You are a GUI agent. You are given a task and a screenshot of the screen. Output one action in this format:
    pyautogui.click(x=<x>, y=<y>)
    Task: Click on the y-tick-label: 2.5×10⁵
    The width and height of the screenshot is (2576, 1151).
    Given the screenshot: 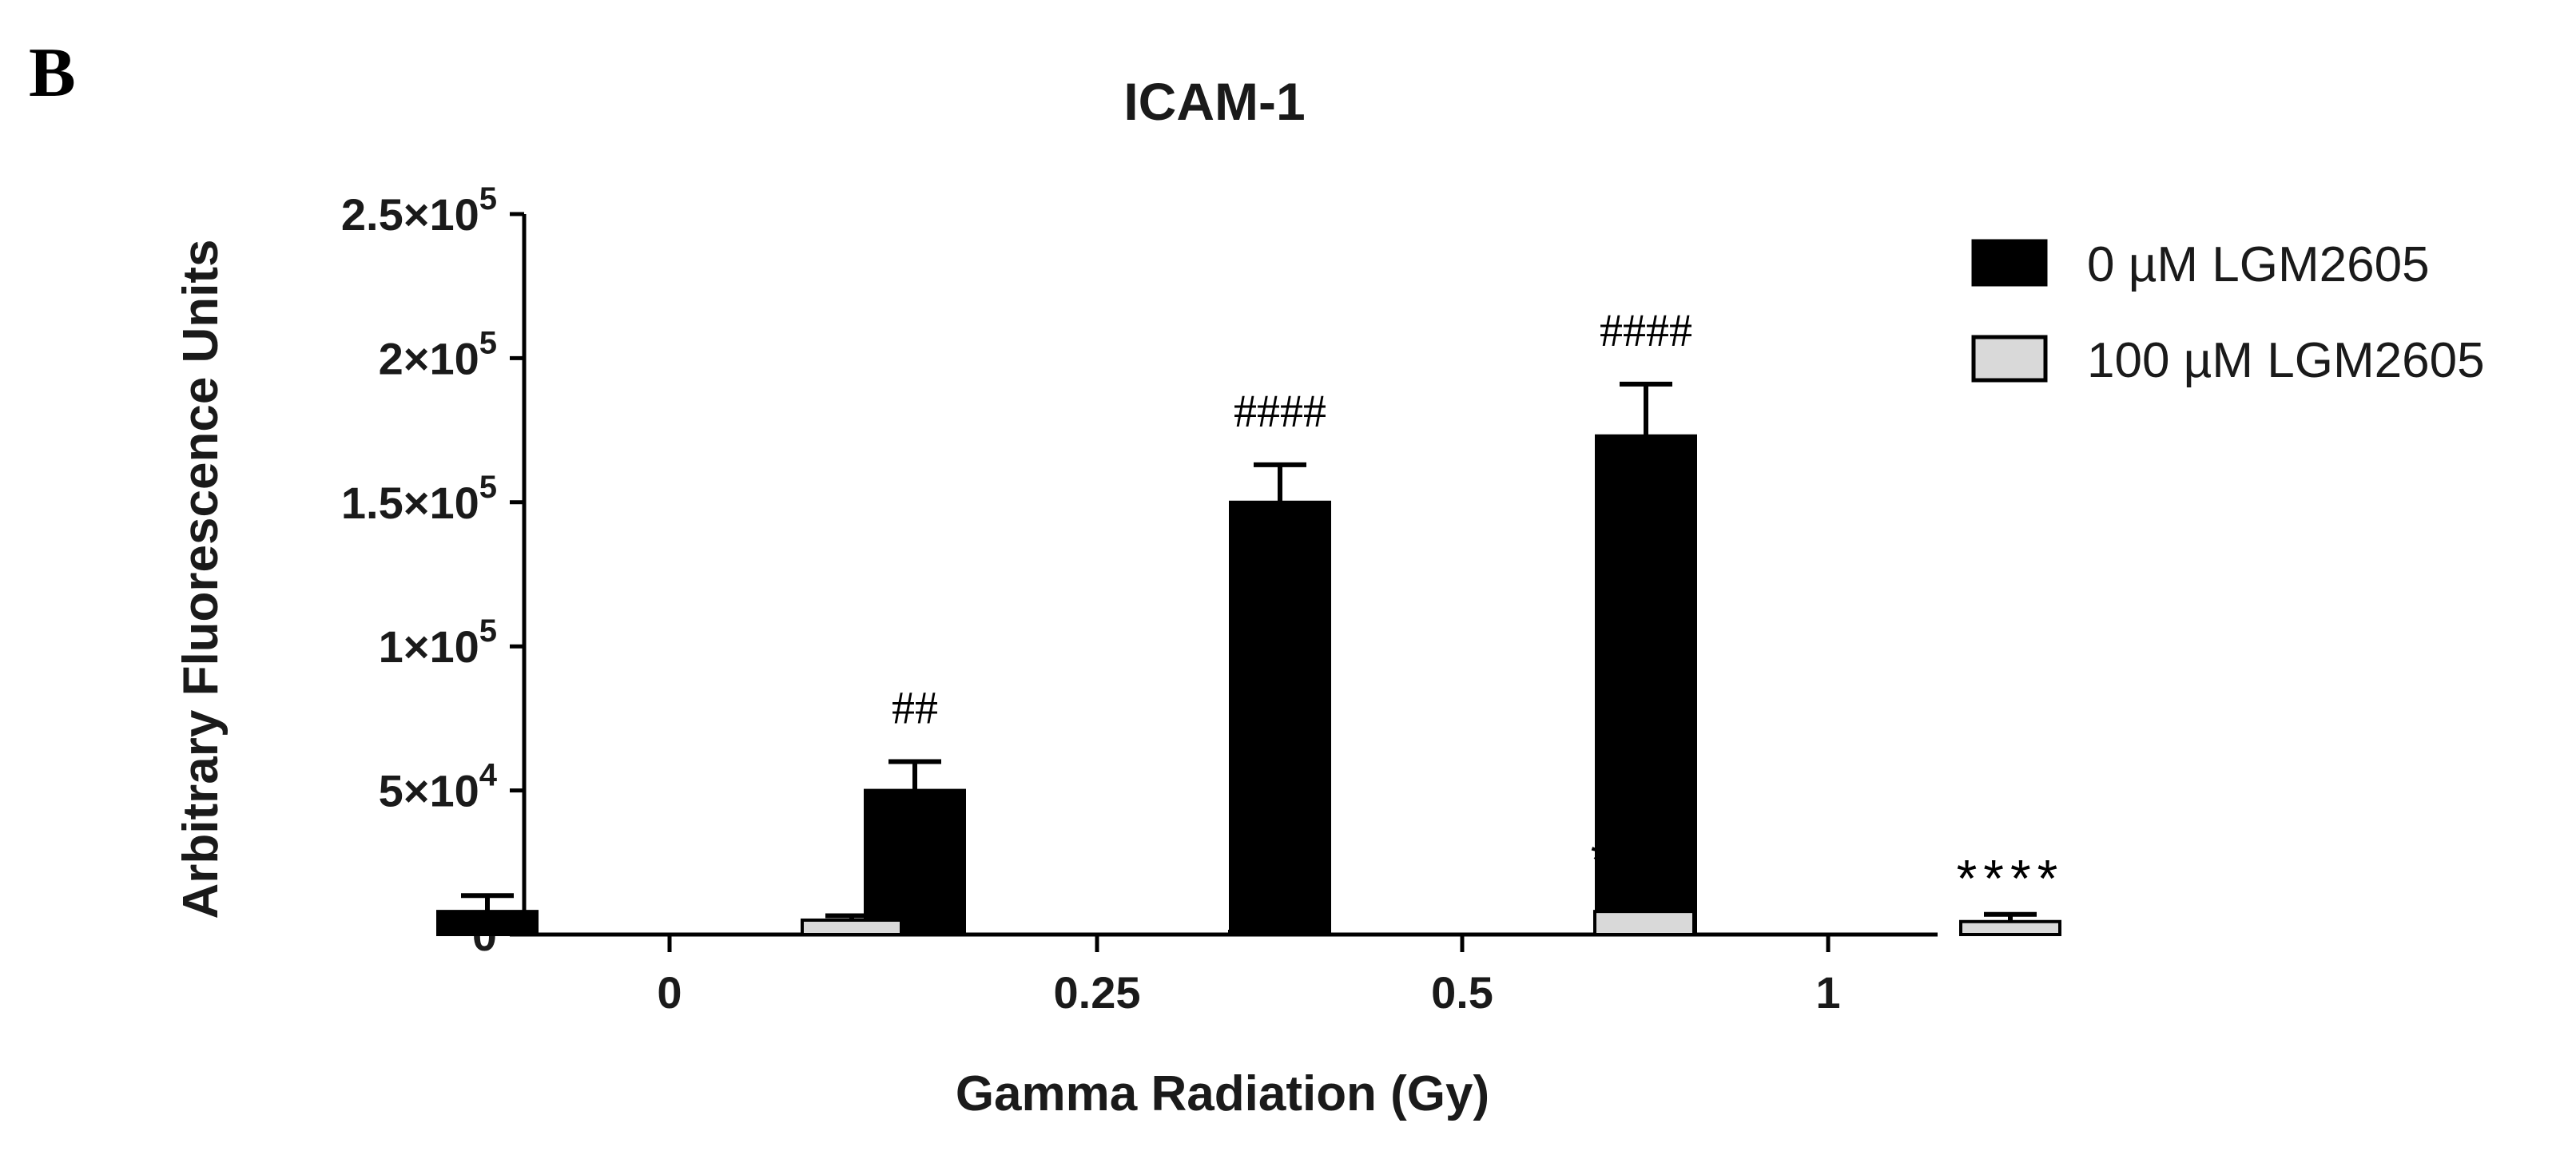 What is the action you would take?
    pyautogui.click(x=419, y=211)
    